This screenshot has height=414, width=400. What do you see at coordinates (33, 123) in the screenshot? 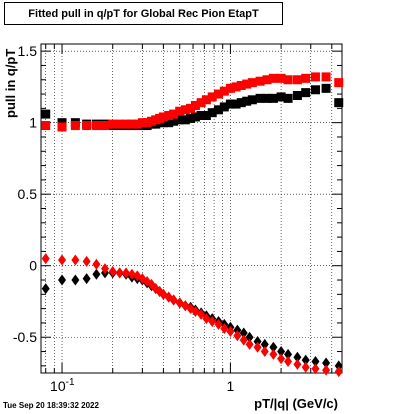
I see `y-tick-label: 1` at bounding box center [33, 123].